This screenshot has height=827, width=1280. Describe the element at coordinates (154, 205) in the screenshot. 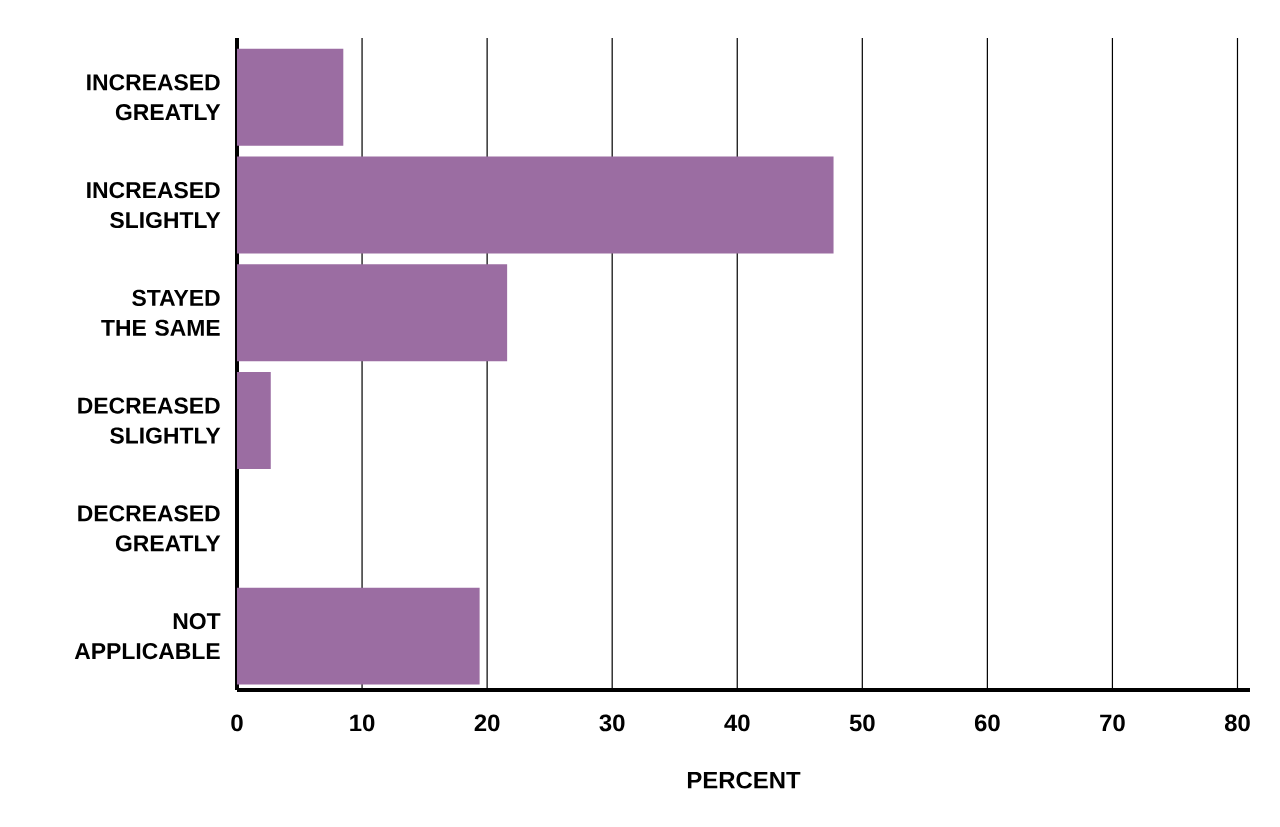

I see `y-tick-label: INCREASED SLIGHTLY` at that location.